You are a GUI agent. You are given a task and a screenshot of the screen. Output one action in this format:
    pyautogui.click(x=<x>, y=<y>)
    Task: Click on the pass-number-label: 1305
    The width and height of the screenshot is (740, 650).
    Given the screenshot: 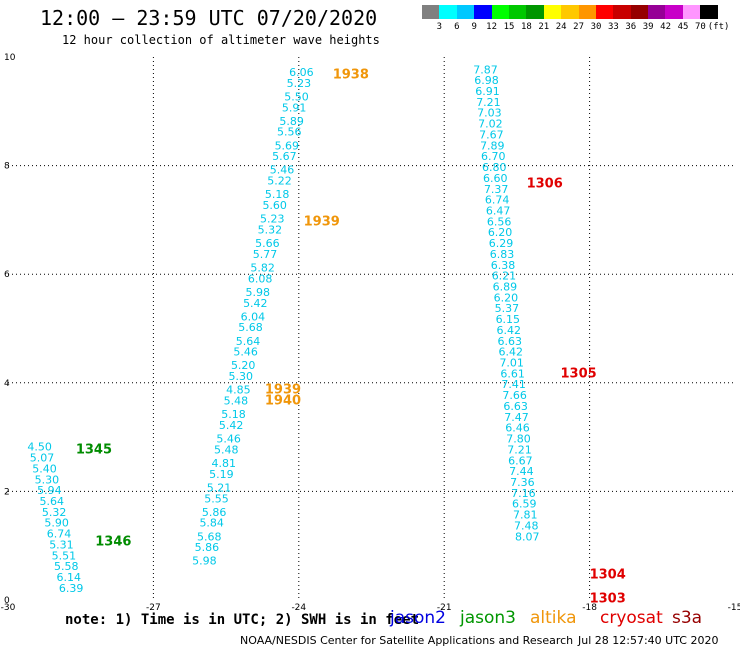 What is the action you would take?
    pyautogui.click(x=579, y=373)
    